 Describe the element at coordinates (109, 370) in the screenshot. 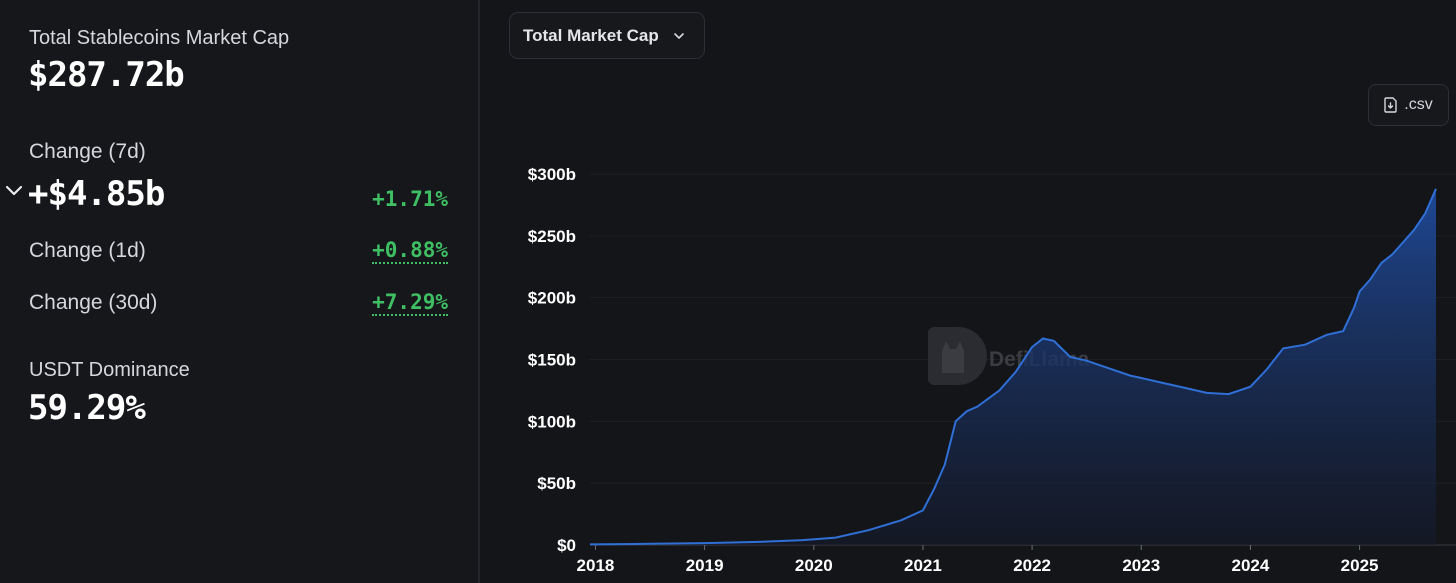

I see `usdt-dominance-label: USDT Dominance` at that location.